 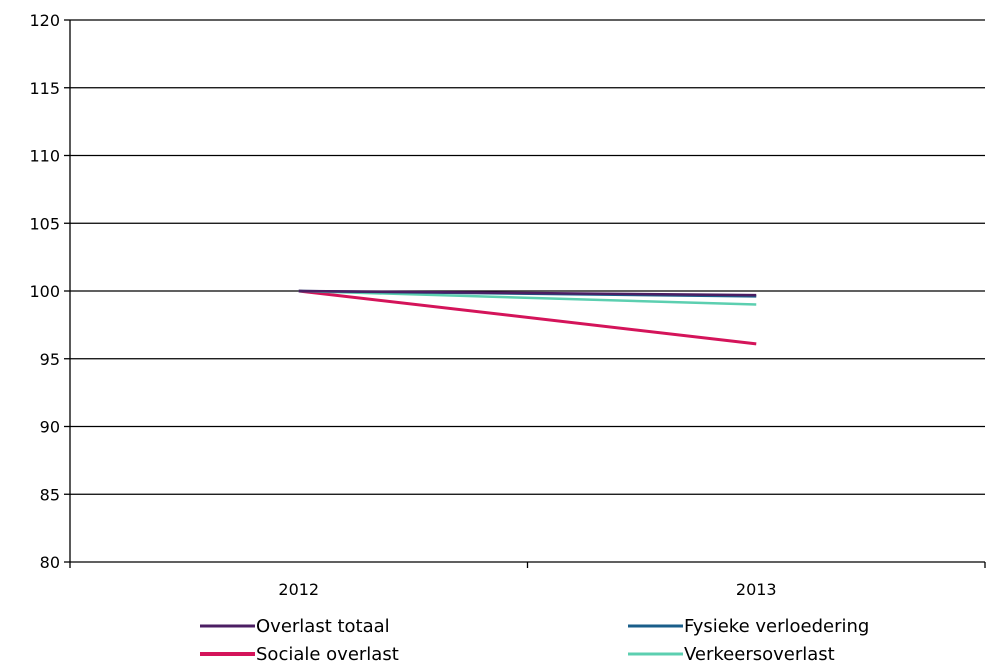 I want to click on y-tick-label: 95, so click(x=50, y=359).